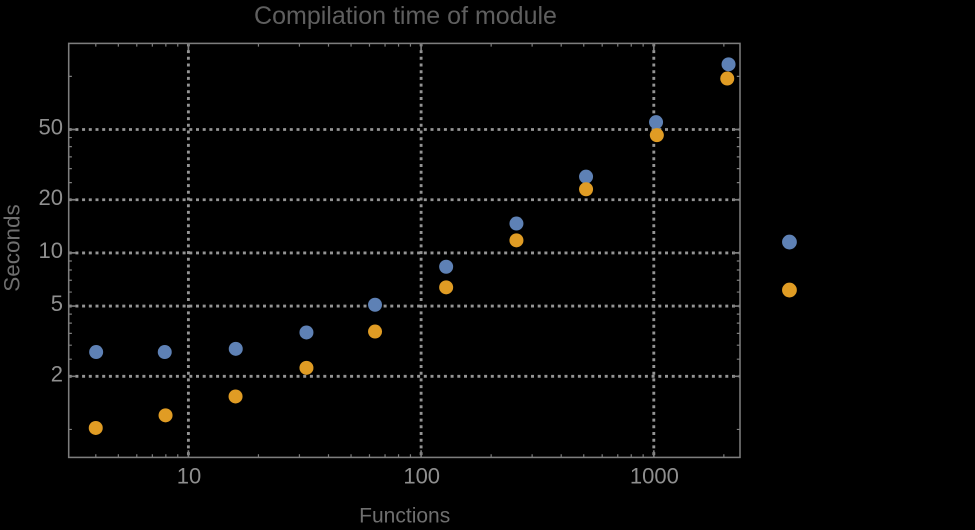  Describe the element at coordinates (654, 476) in the screenshot. I see `svg-text: 1000` at that location.